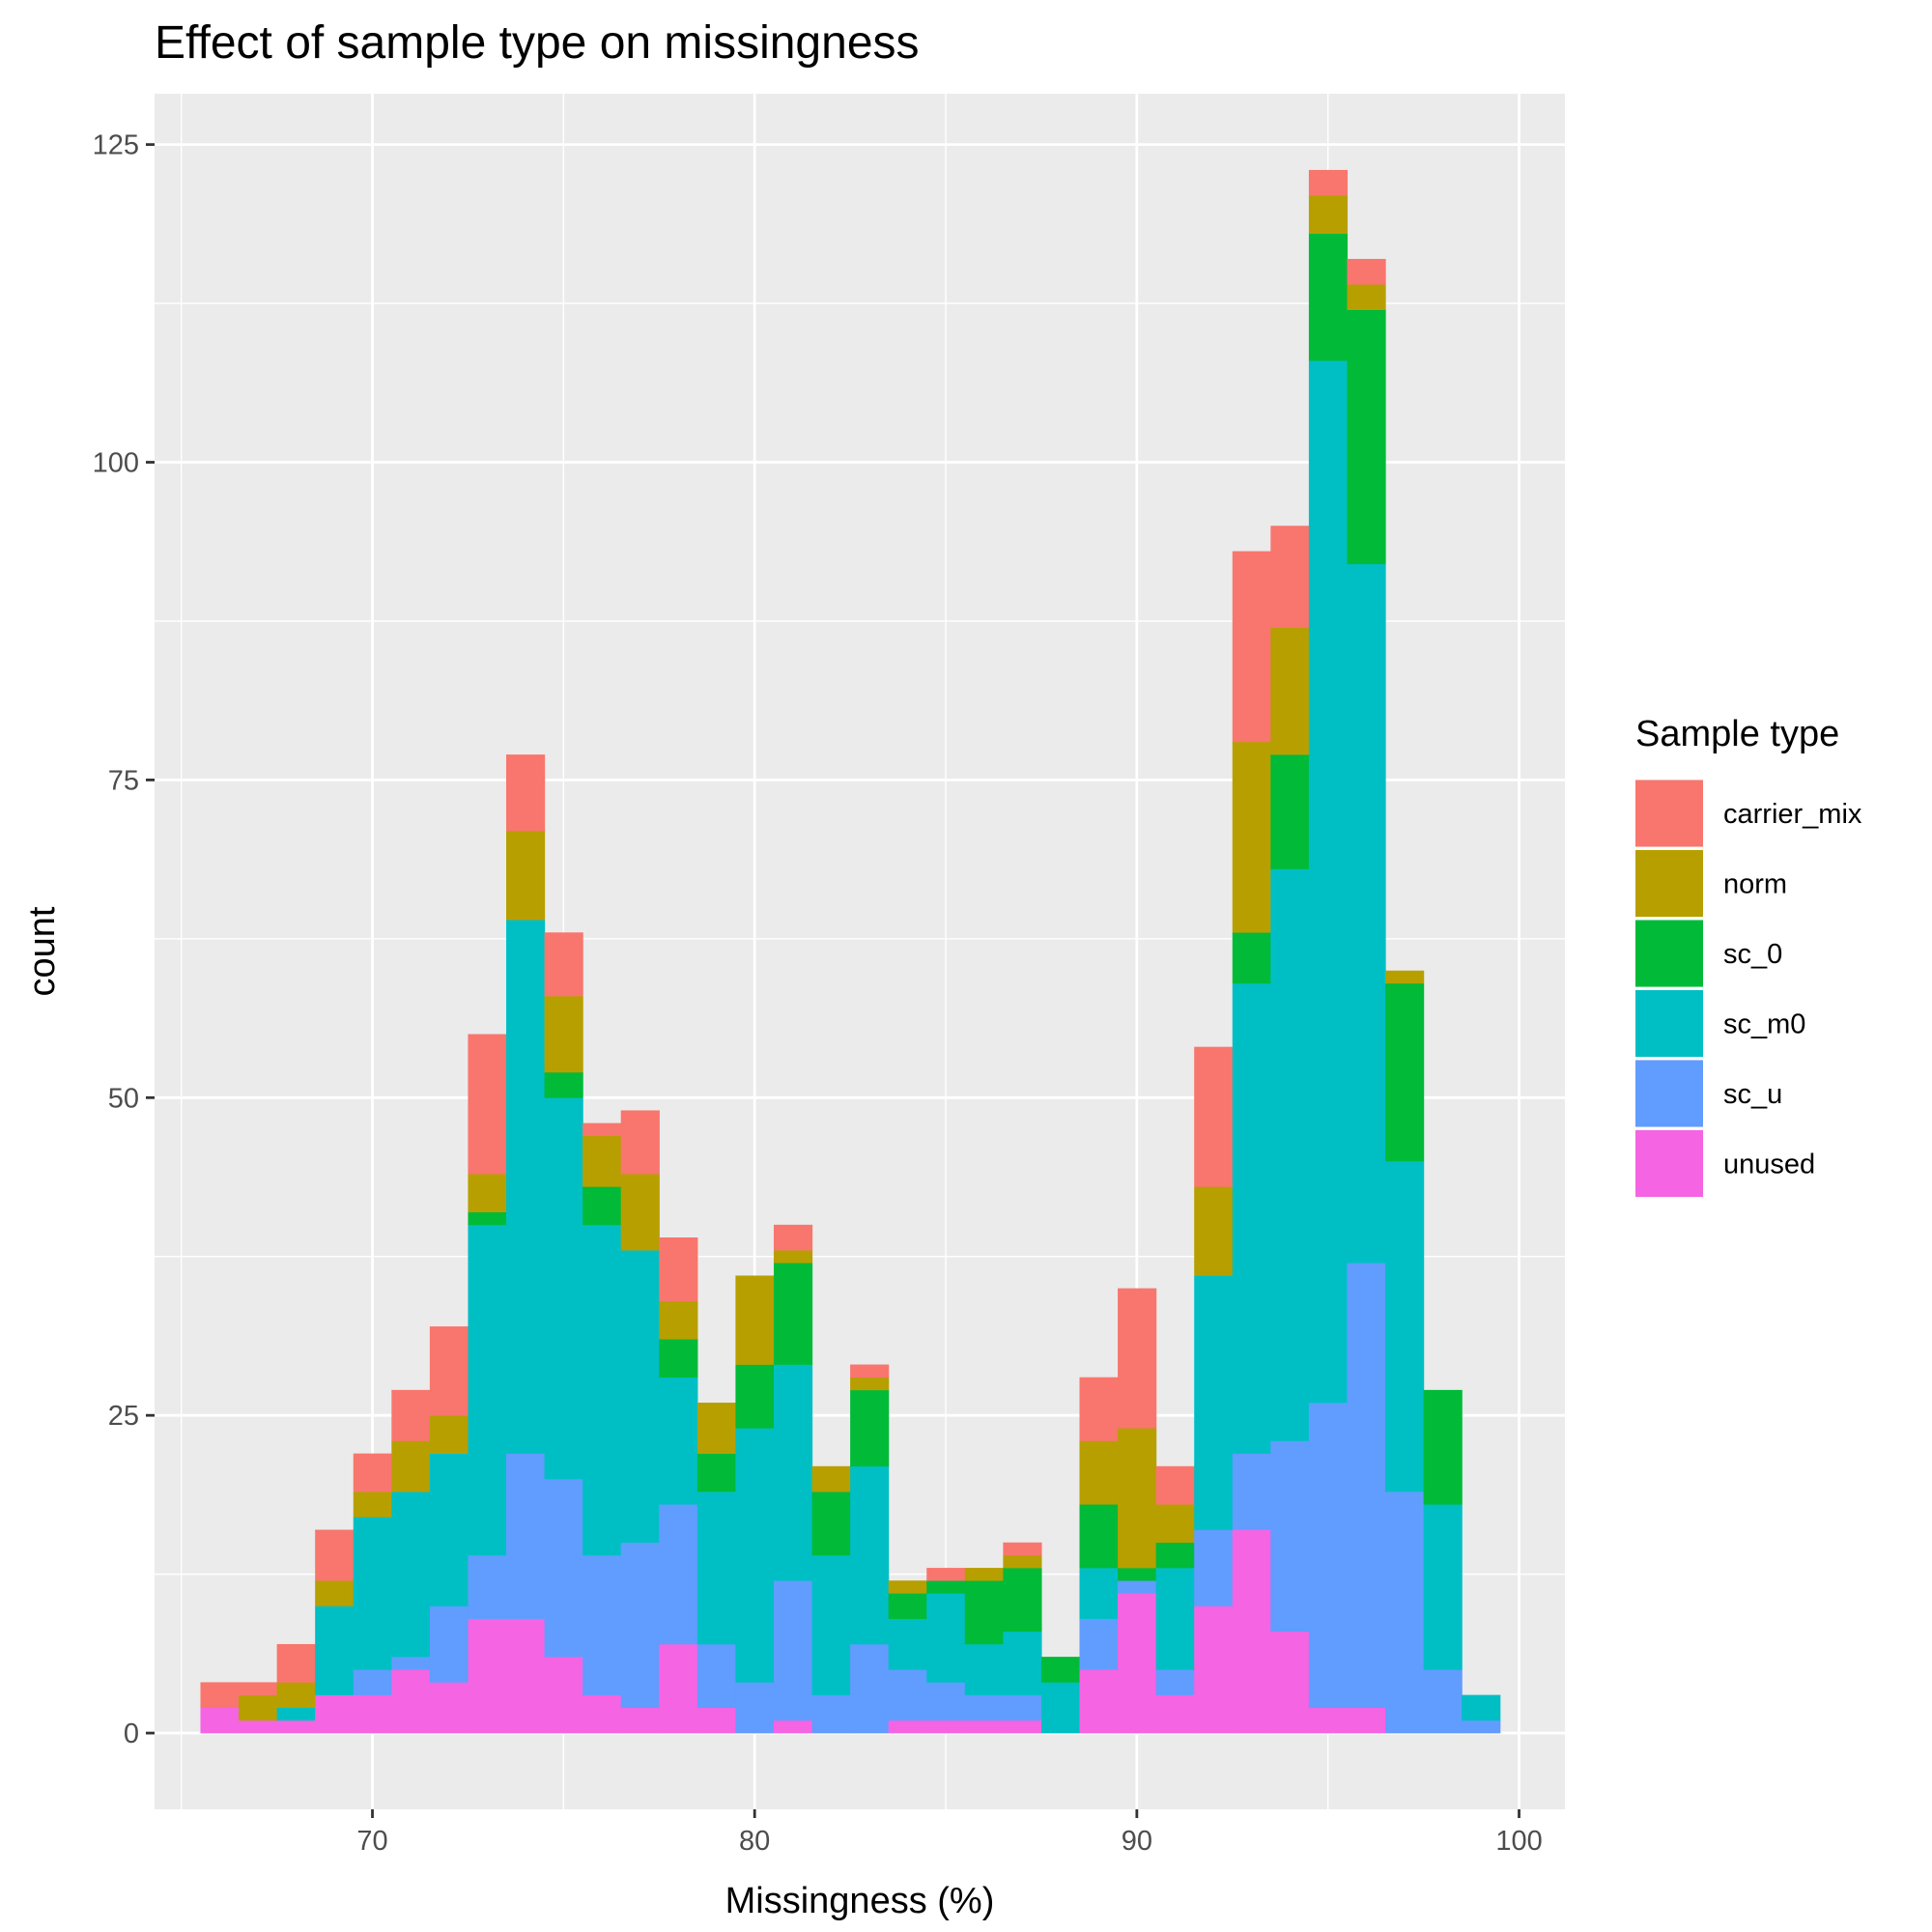 The width and height of the screenshot is (1932, 1932). I want to click on legend-label-sc_m0: sc_m0, so click(1764, 1024).